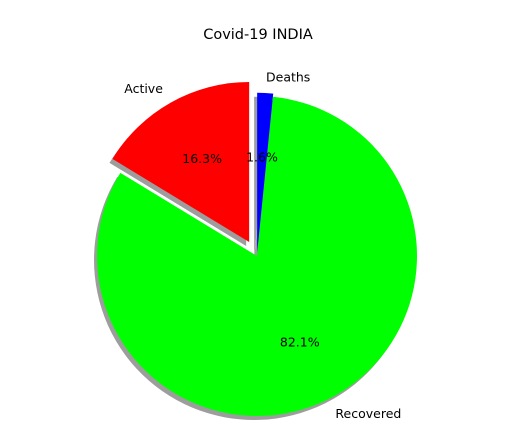 The width and height of the screenshot is (515, 444). I want to click on slice-percent-recovered: 82.1%, so click(300, 341).